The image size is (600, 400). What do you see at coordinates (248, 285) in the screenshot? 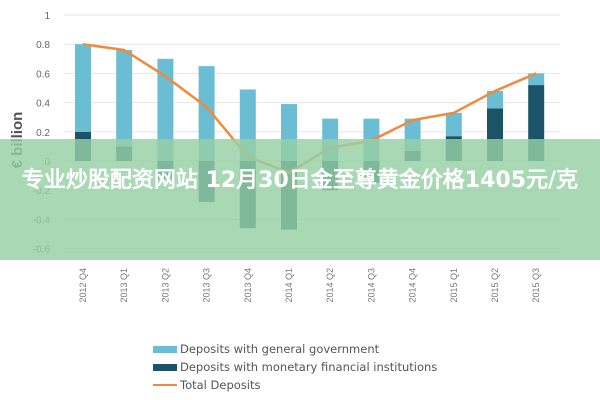
I see `svg-text: 2013 Q4` at bounding box center [248, 285].